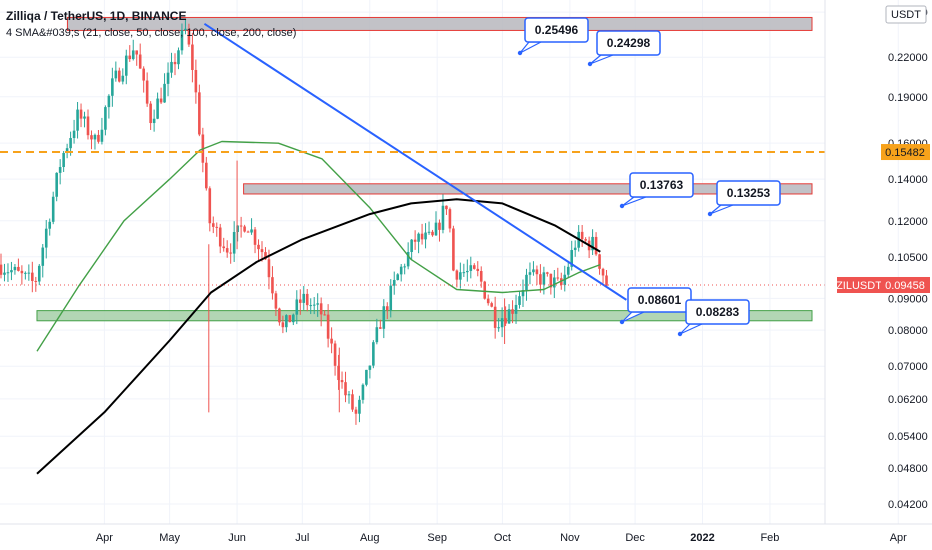 The image size is (932, 550). Describe the element at coordinates (553, 36) in the screenshot. I see `price-callout: 0.25496` at that location.